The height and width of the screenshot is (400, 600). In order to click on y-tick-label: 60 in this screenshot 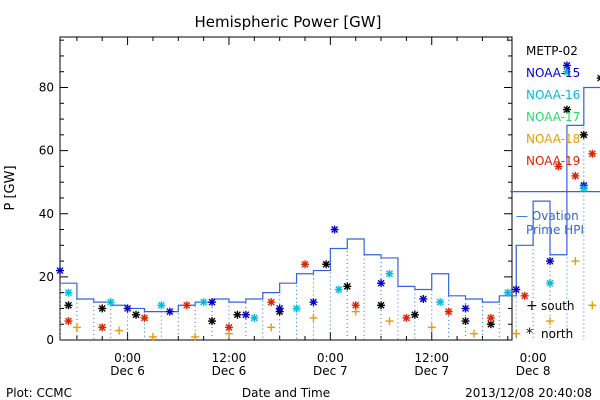, I will do `click(46, 151)`.